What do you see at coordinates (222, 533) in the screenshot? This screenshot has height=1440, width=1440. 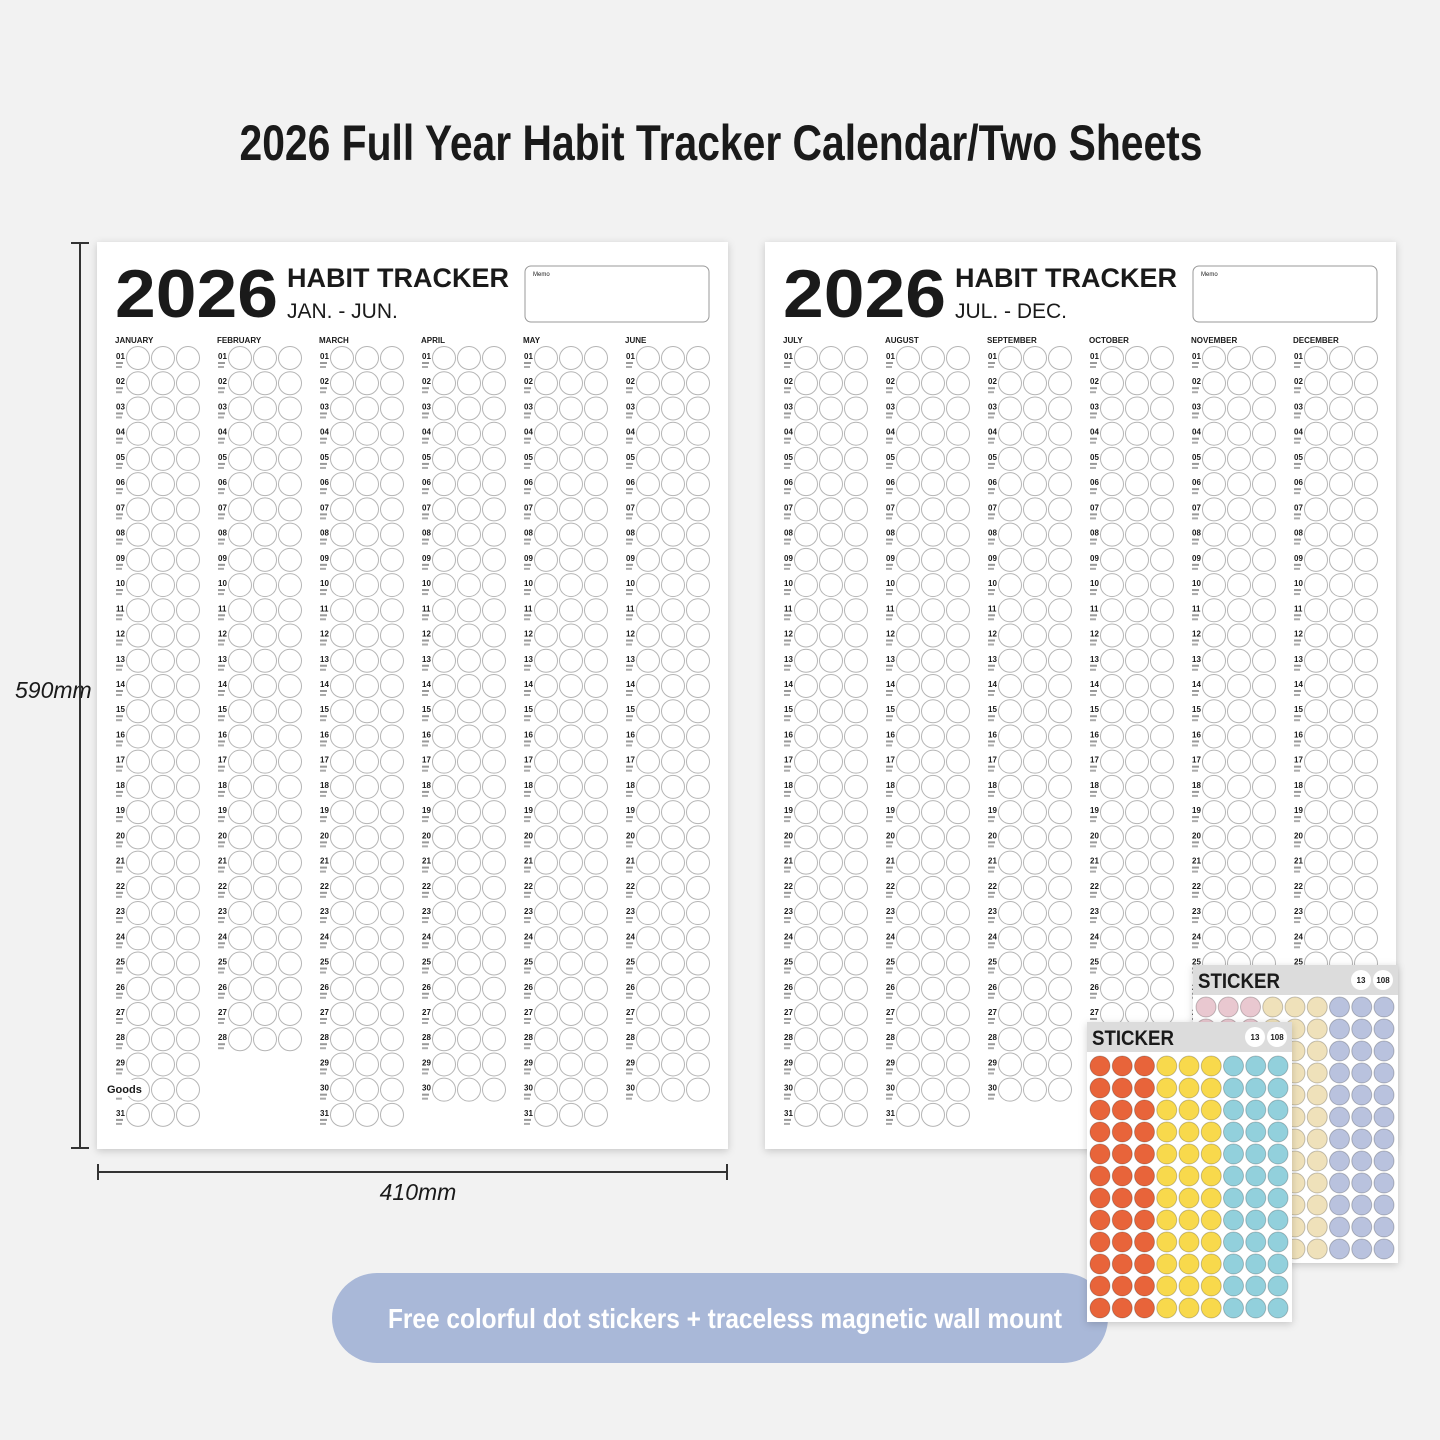 I see `day-number: 08` at bounding box center [222, 533].